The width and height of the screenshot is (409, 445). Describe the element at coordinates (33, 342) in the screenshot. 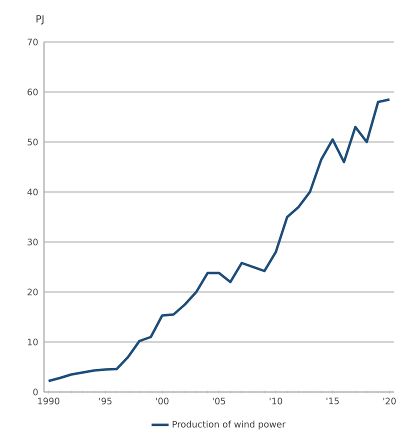

I see `y-tick-label: 10` at that location.